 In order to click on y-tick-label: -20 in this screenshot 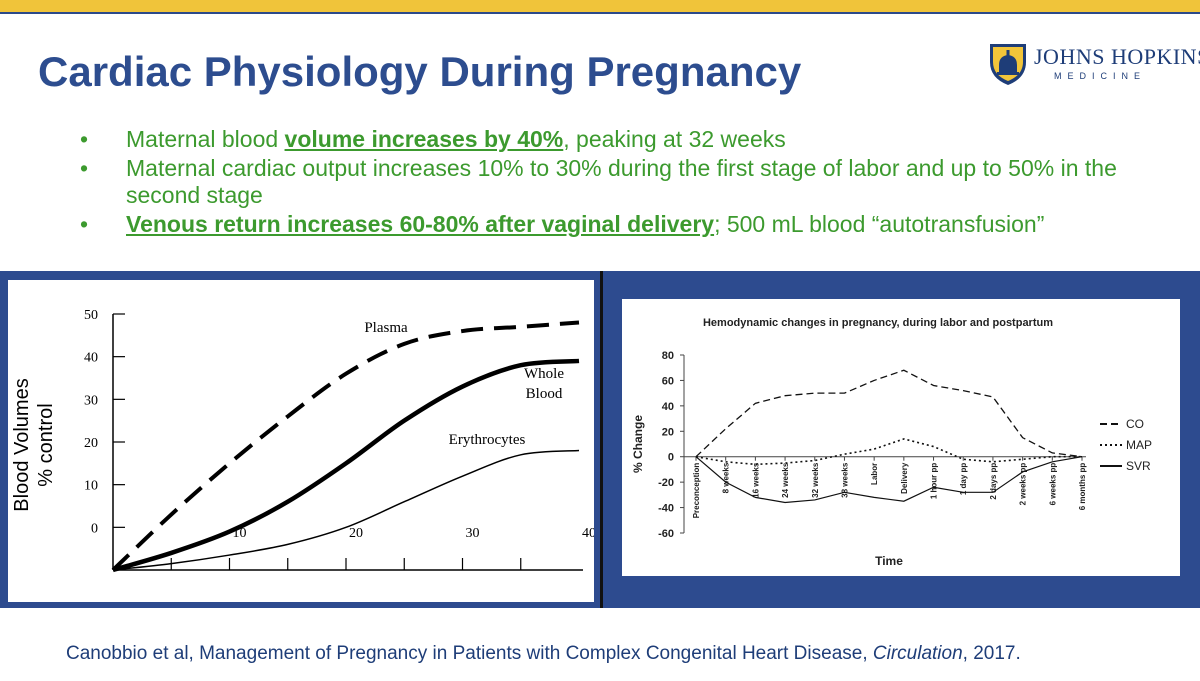, I will do `click(666, 483)`.